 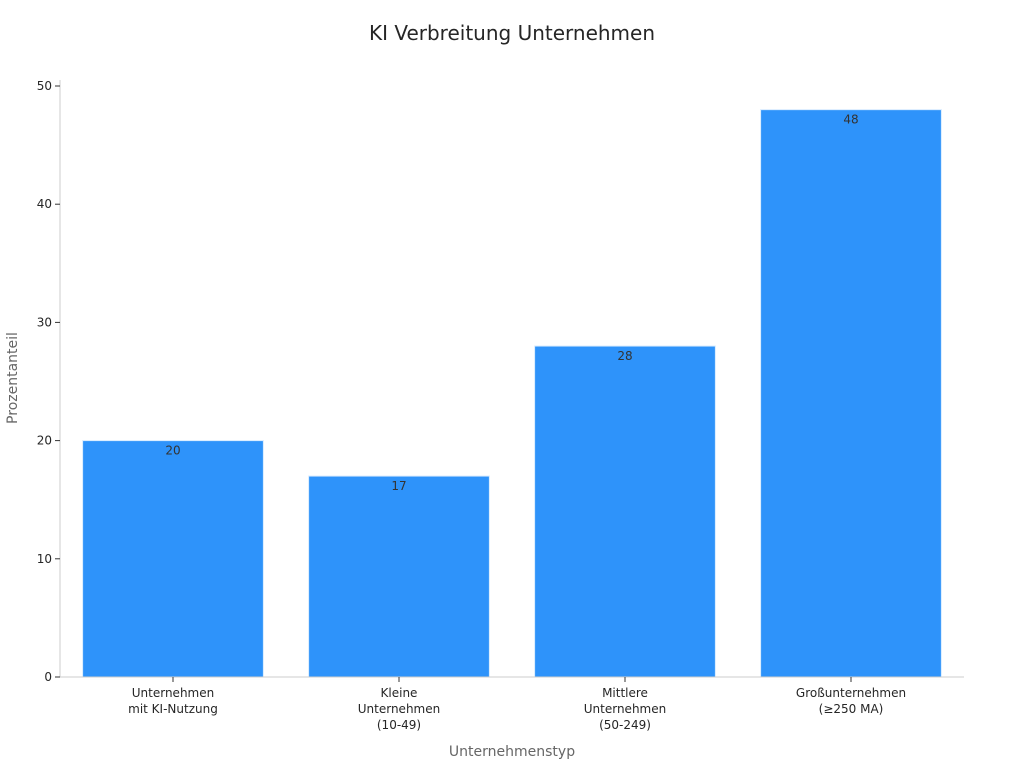 I want to click on y-ticks-group: 0 10 20 30 40 50, so click(x=48, y=381).